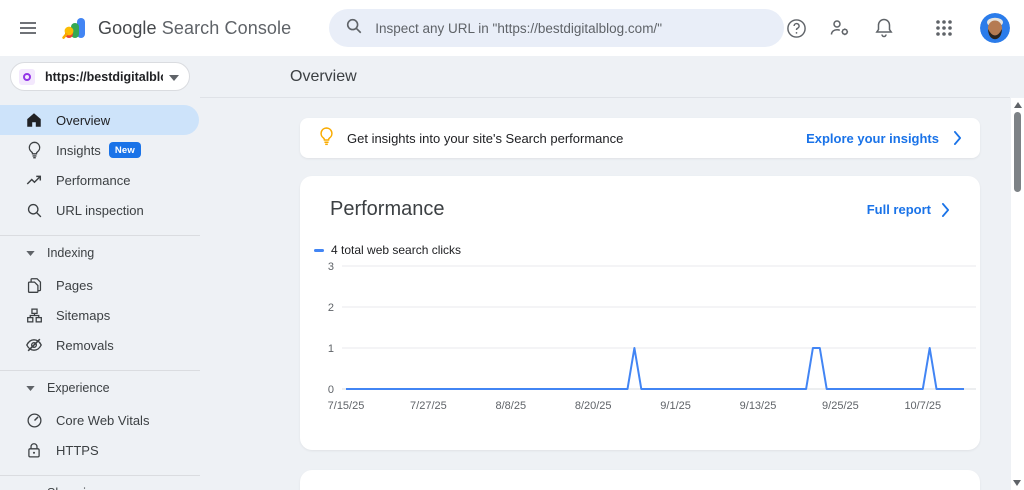  Describe the element at coordinates (103, 420) in the screenshot. I see `sidebar-item-label: Core Web Vitals` at that location.